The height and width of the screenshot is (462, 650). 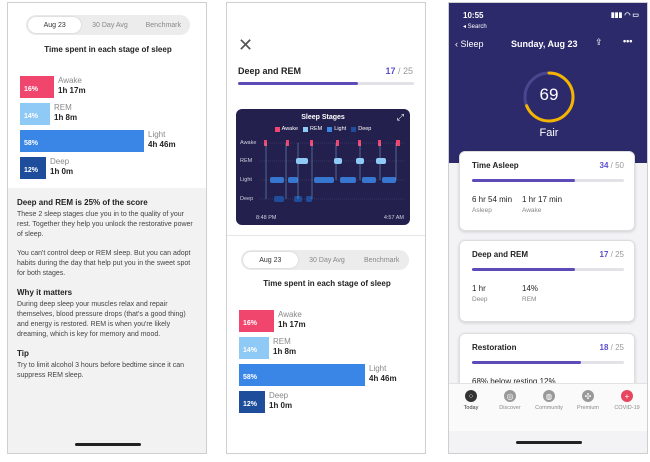 I want to click on chart-end-time: 4:57 AM, so click(x=393, y=218).